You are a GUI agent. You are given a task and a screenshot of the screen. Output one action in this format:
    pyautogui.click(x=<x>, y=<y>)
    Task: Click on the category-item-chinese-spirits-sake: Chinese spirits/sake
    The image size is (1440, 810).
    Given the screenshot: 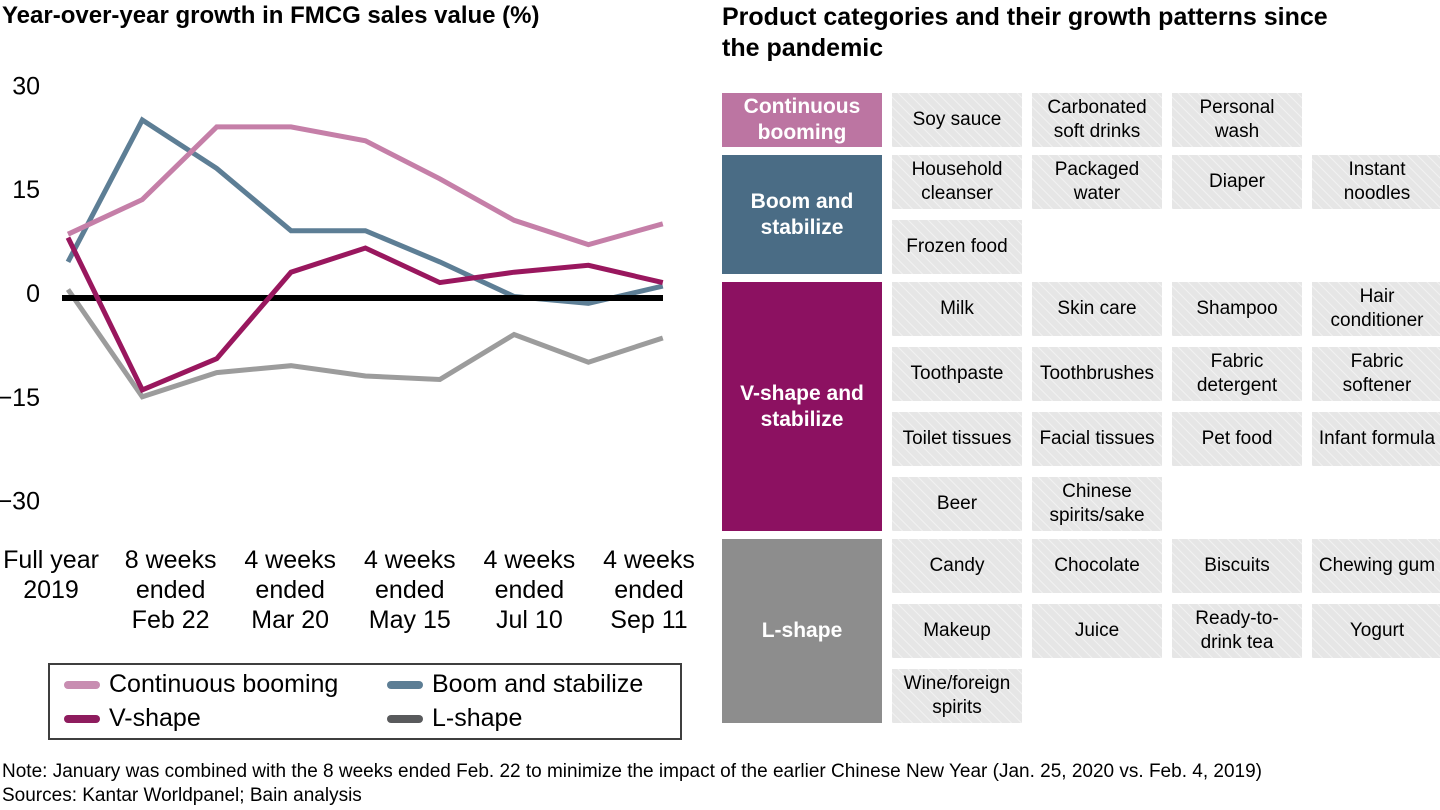 What is the action you would take?
    pyautogui.click(x=1097, y=504)
    